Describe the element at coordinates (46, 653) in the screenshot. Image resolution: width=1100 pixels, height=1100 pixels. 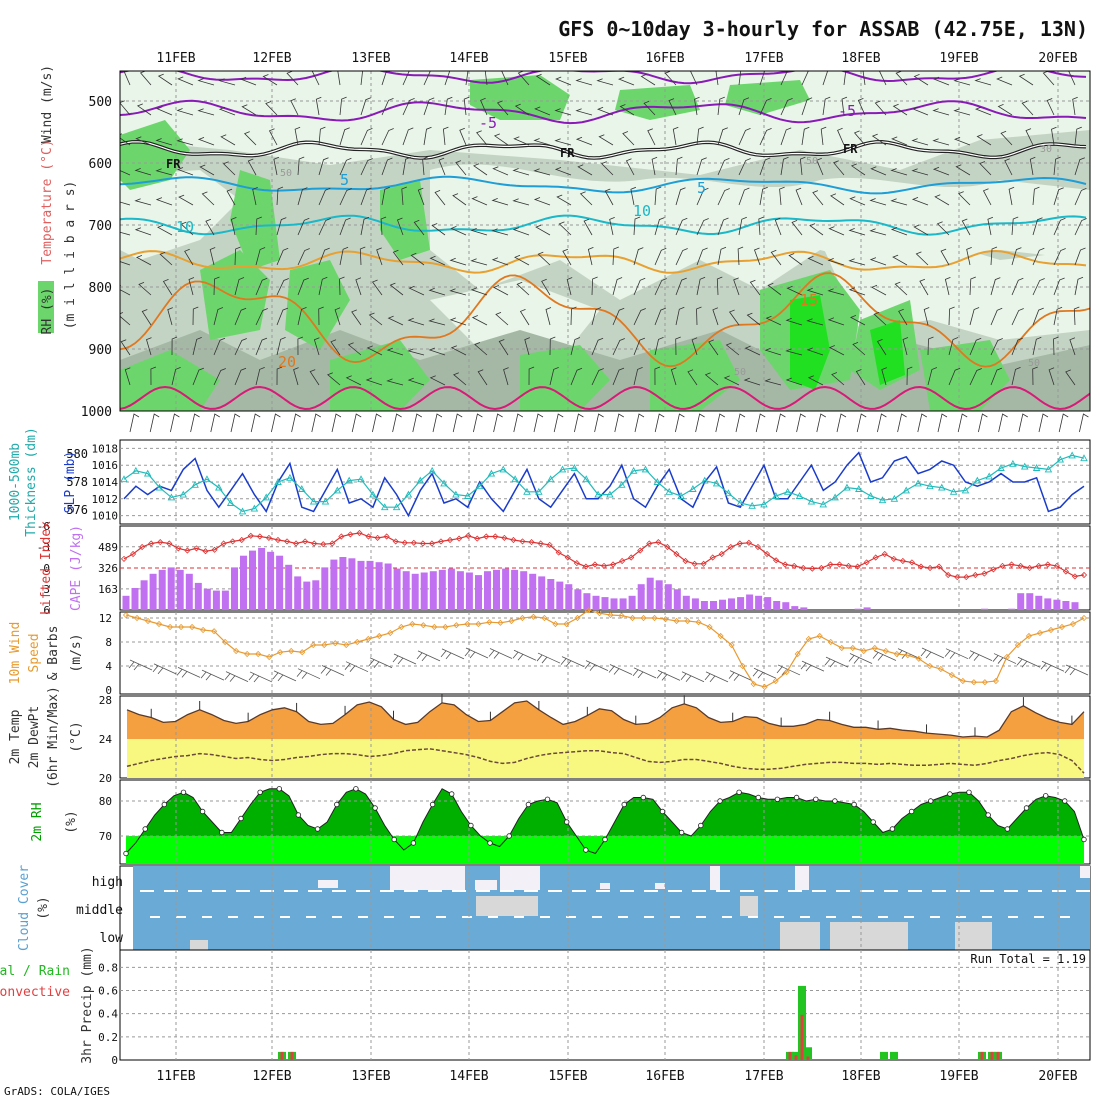
I see `wind-panel-ylabels: 10m Wind Speed & Barbs (m/s)` at that location.